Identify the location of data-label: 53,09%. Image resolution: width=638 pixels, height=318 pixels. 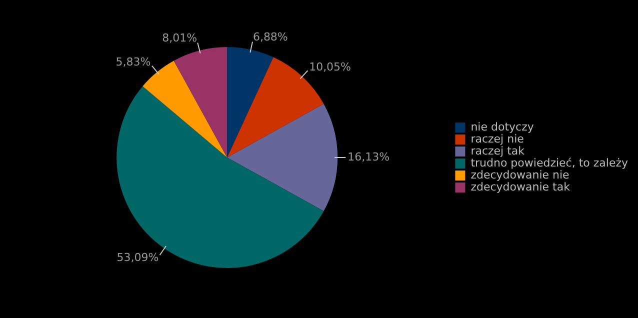
(137, 257).